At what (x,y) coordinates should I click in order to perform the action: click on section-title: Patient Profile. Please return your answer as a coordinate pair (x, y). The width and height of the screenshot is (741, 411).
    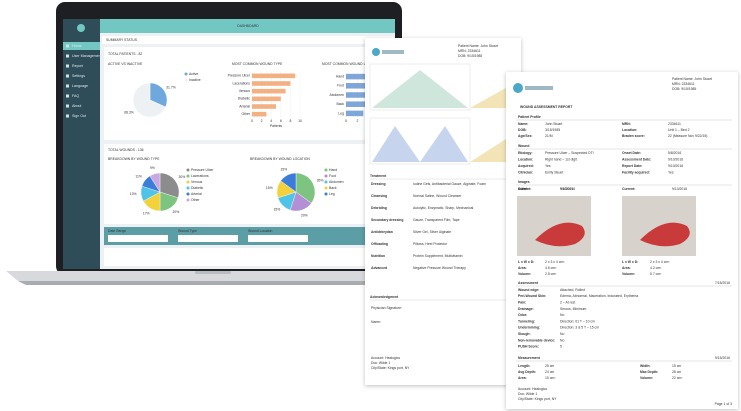
    Looking at the image, I should click on (529, 117).